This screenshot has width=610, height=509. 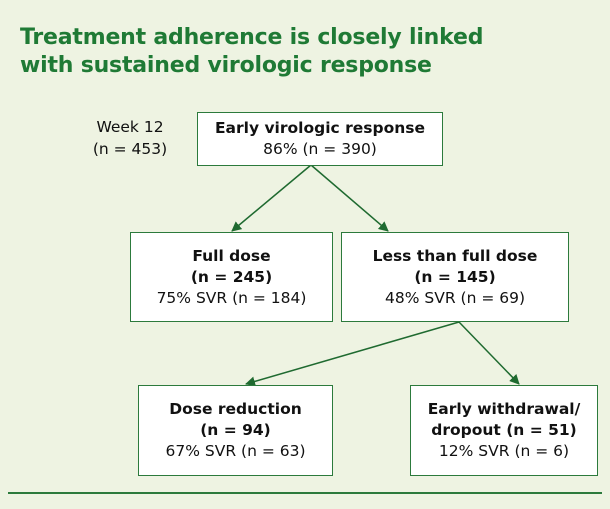 What do you see at coordinates (130, 138) in the screenshot?
I see `timepoint: Week 12 (n = 453)` at bounding box center [130, 138].